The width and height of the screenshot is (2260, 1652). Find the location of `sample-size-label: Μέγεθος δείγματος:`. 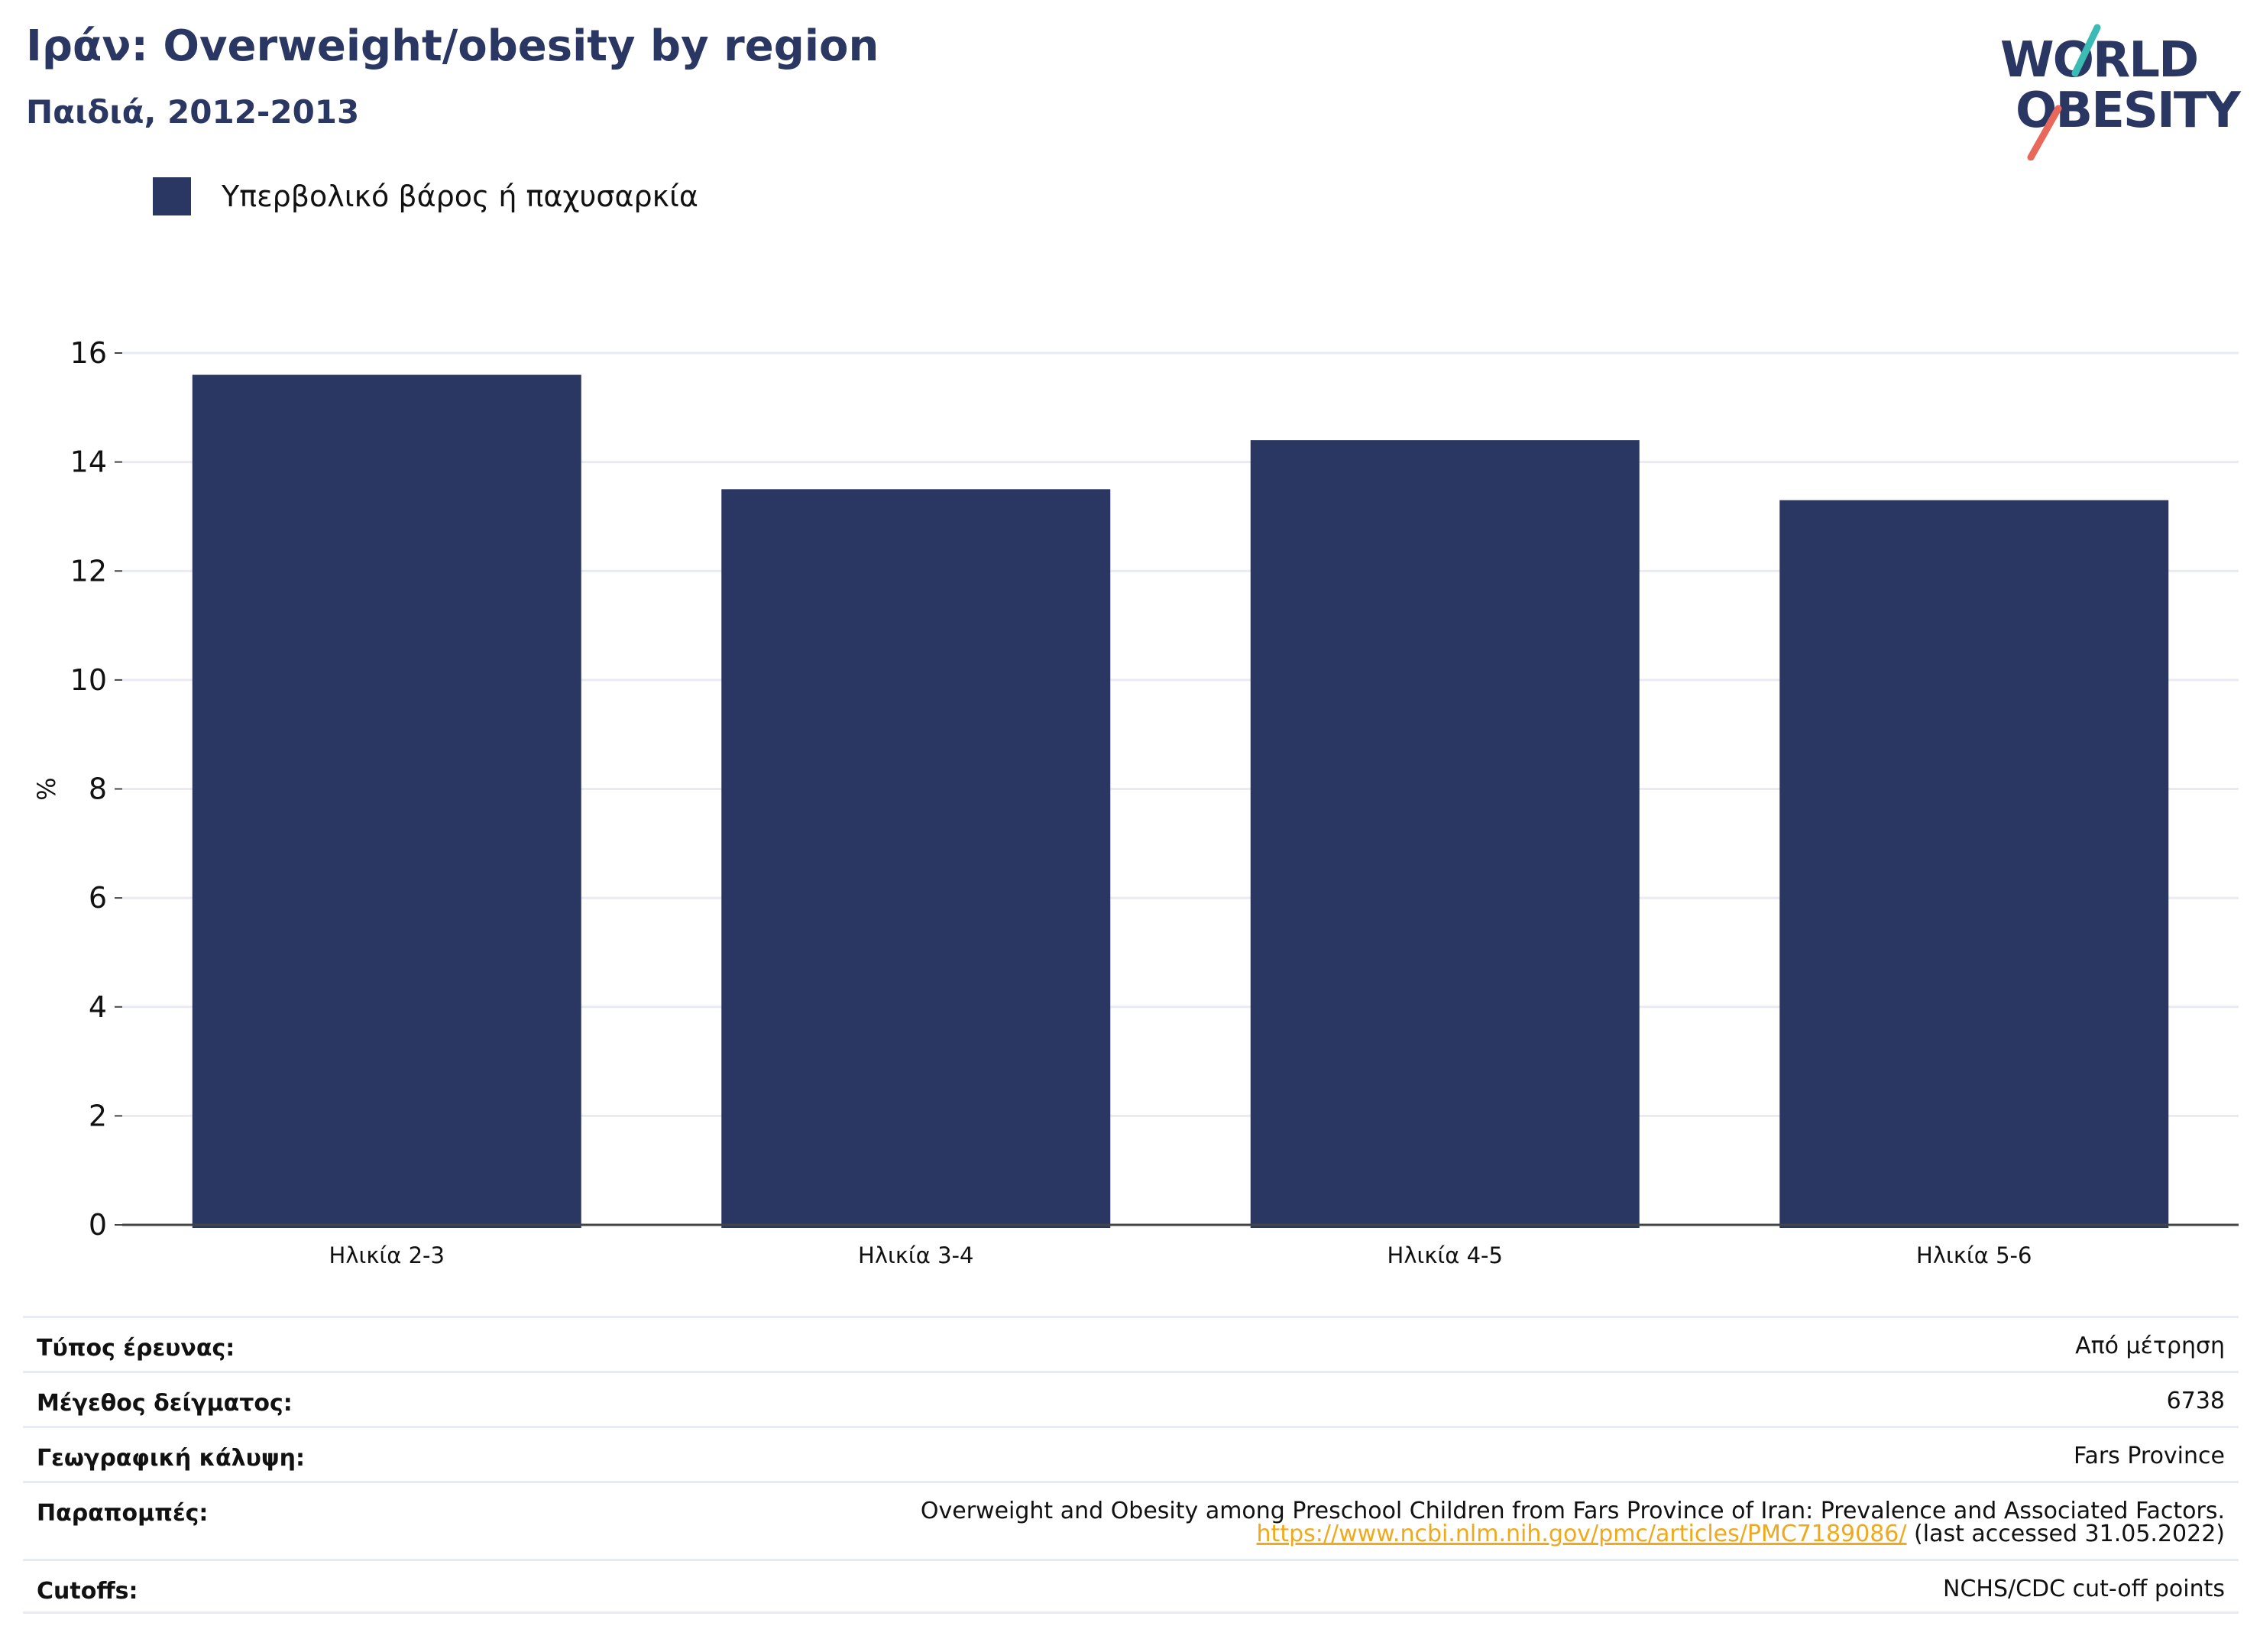

sample-size-label: Μέγεθος δείγματος: is located at coordinates (165, 1403).